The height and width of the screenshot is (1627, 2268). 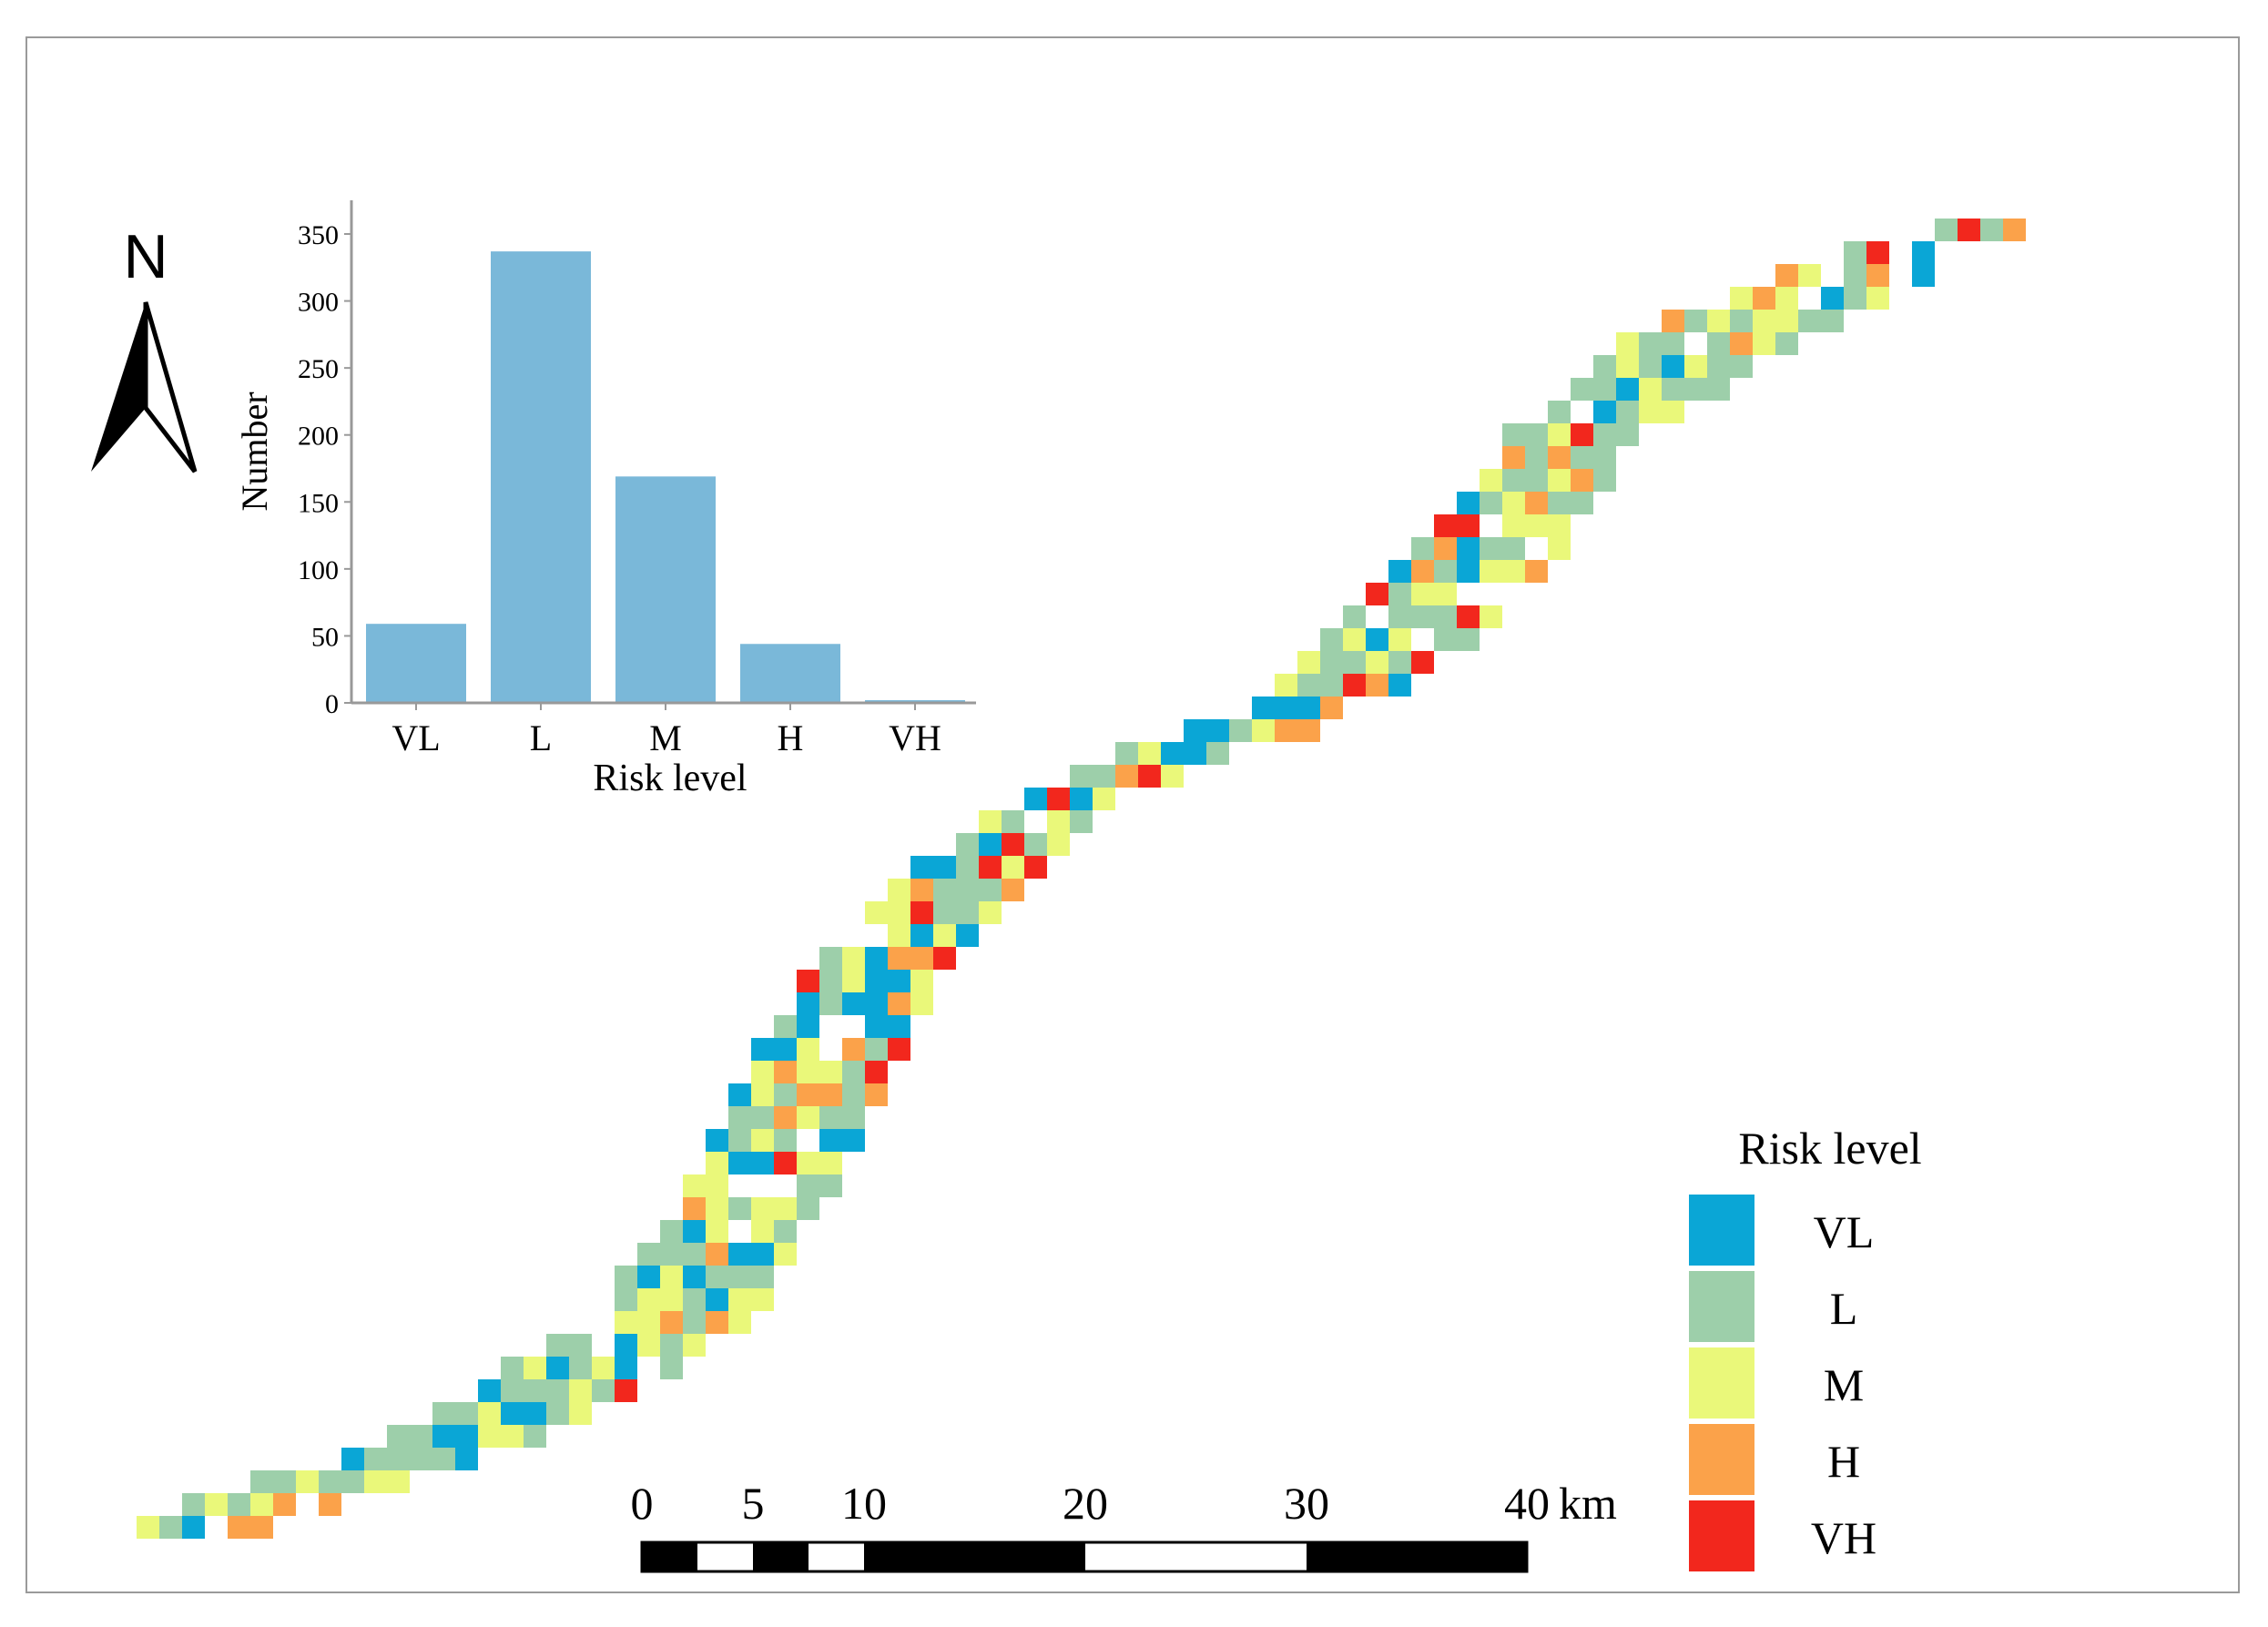 What do you see at coordinates (1721, 1459) in the screenshot?
I see `legend-swatch-h` at bounding box center [1721, 1459].